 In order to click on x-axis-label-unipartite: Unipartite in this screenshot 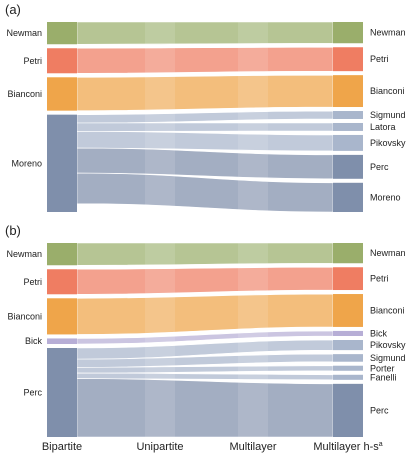, I will do `click(159, 447)`.